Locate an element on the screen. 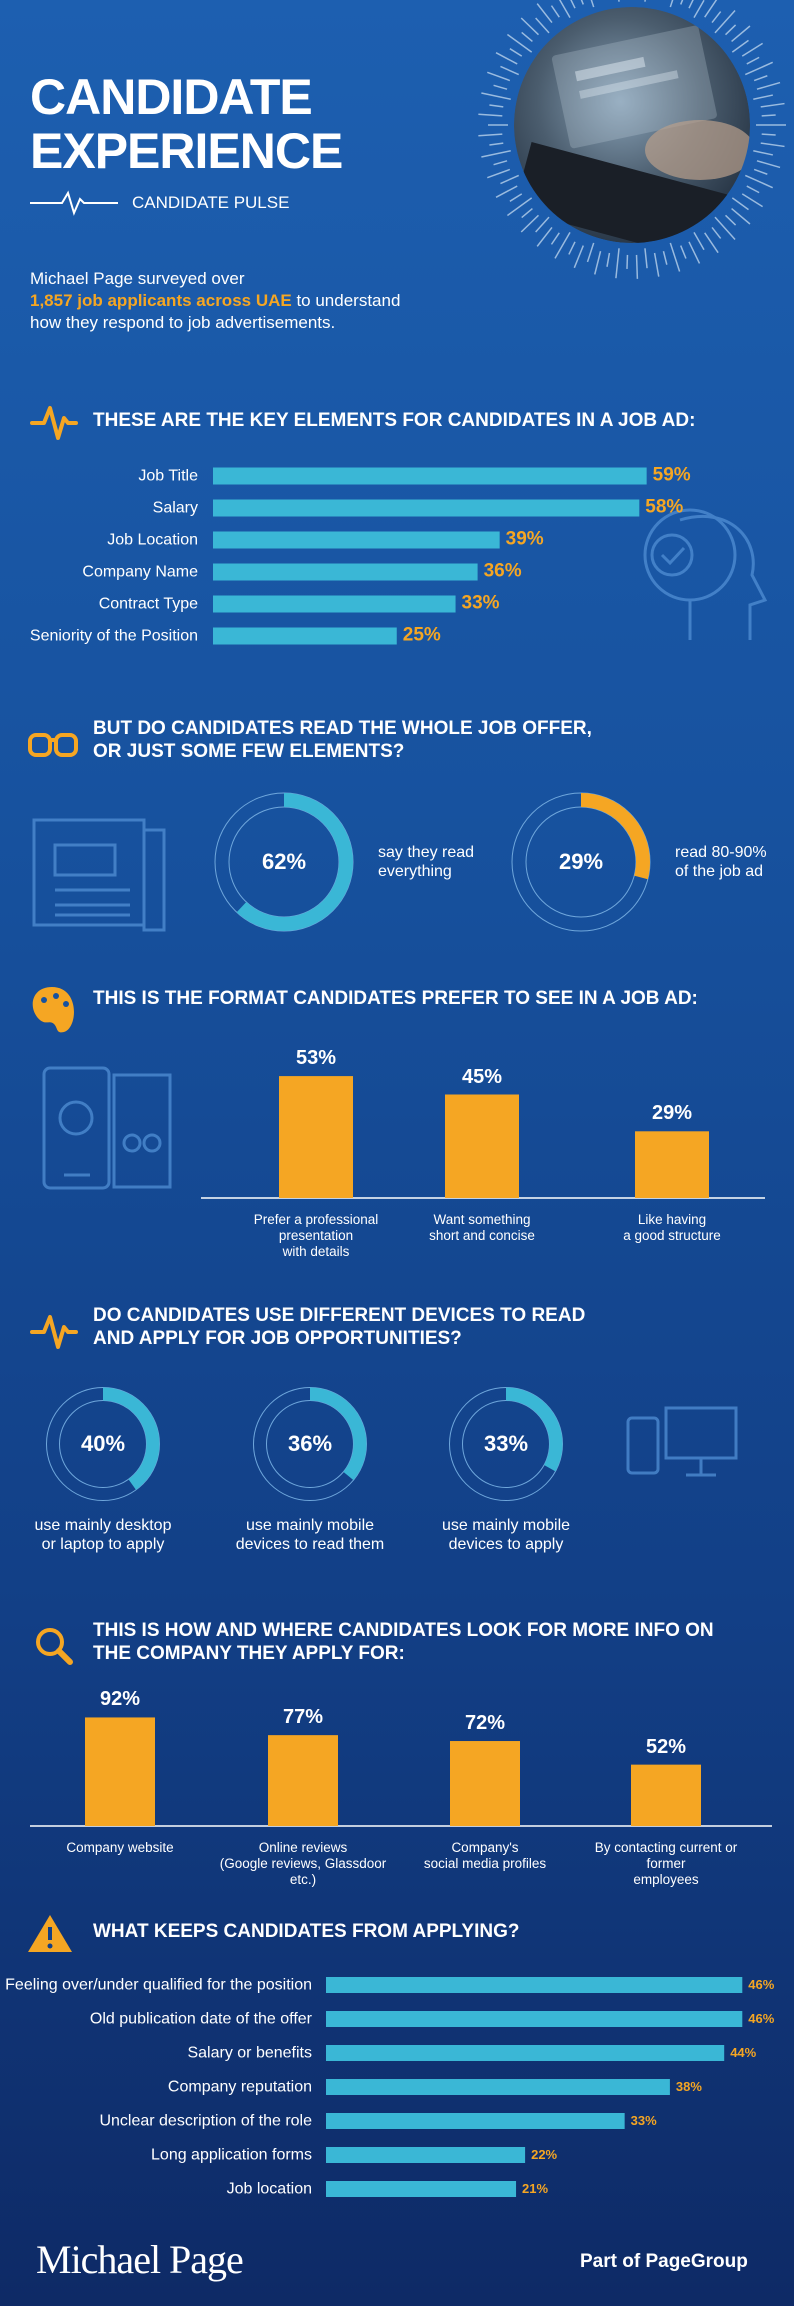 This screenshot has width=794, height=2306. value-label: 52% is located at coordinates (666, 1746).